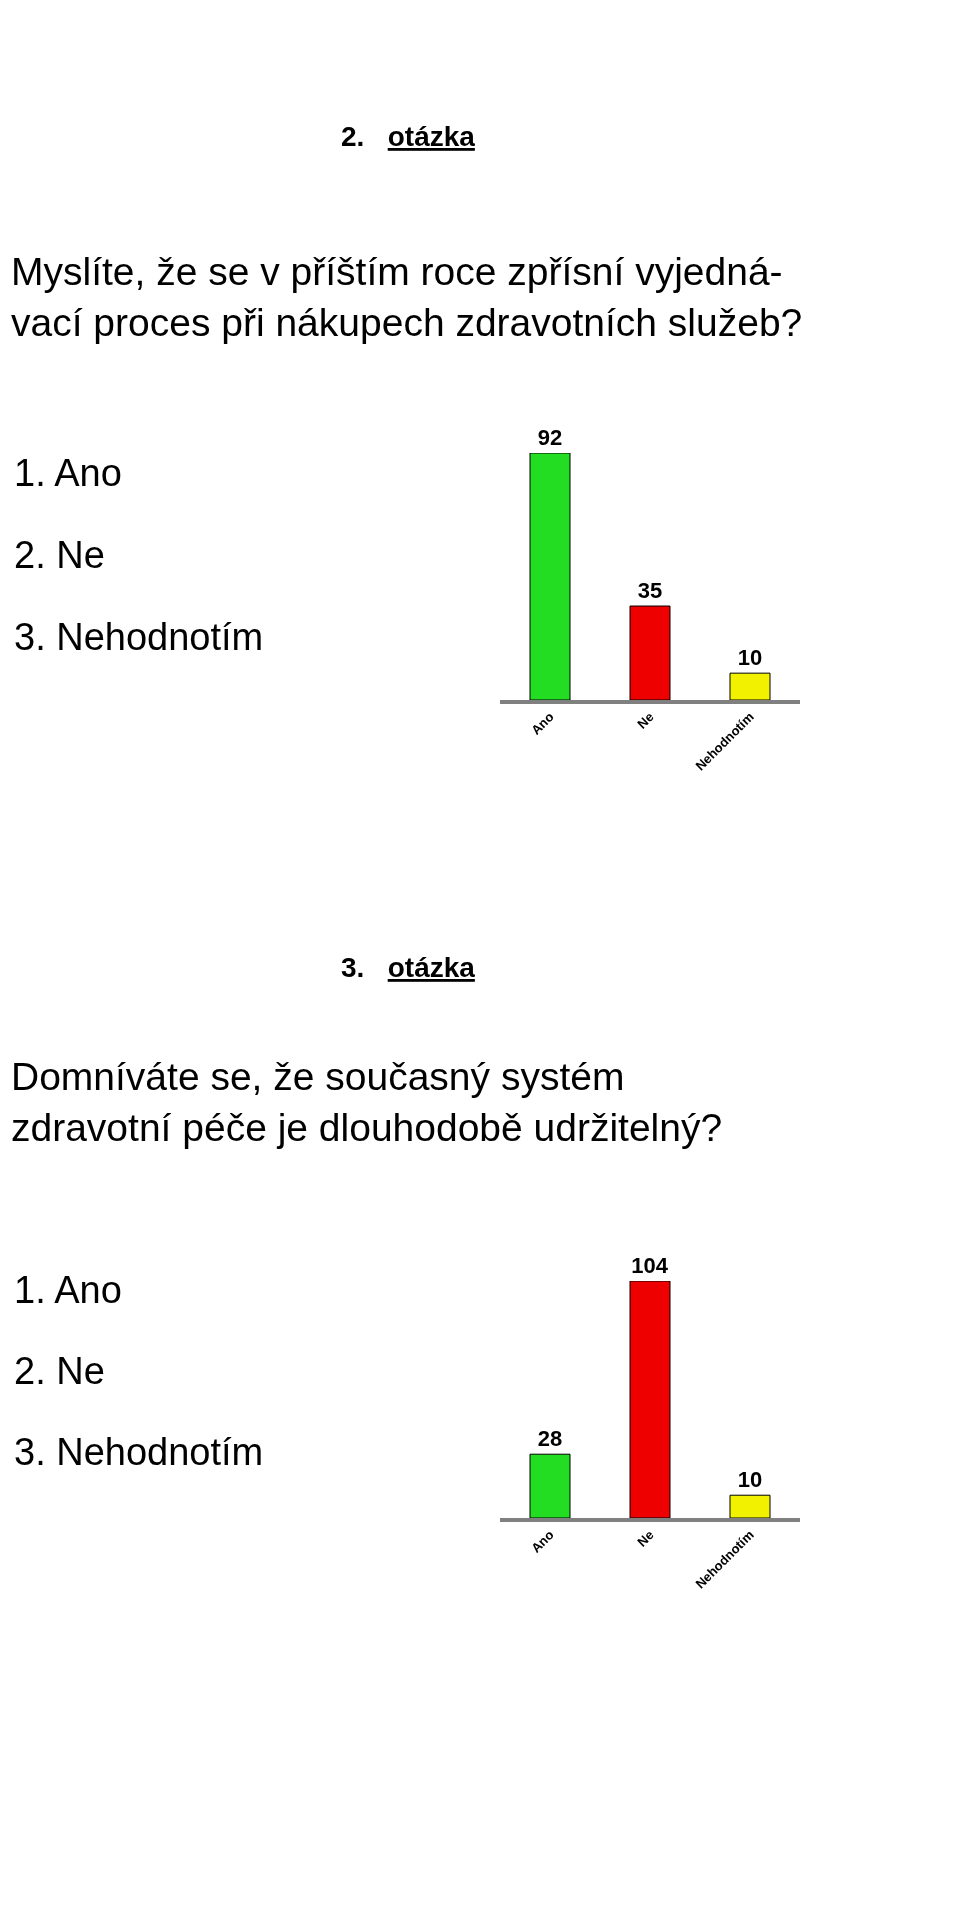 The height and width of the screenshot is (1909, 960). What do you see at coordinates (367, 1102) in the screenshot?
I see `chart-subtitle: Domníváte se, že současný systém zdravotní péče je dlouhodobě udržitelný?` at bounding box center [367, 1102].